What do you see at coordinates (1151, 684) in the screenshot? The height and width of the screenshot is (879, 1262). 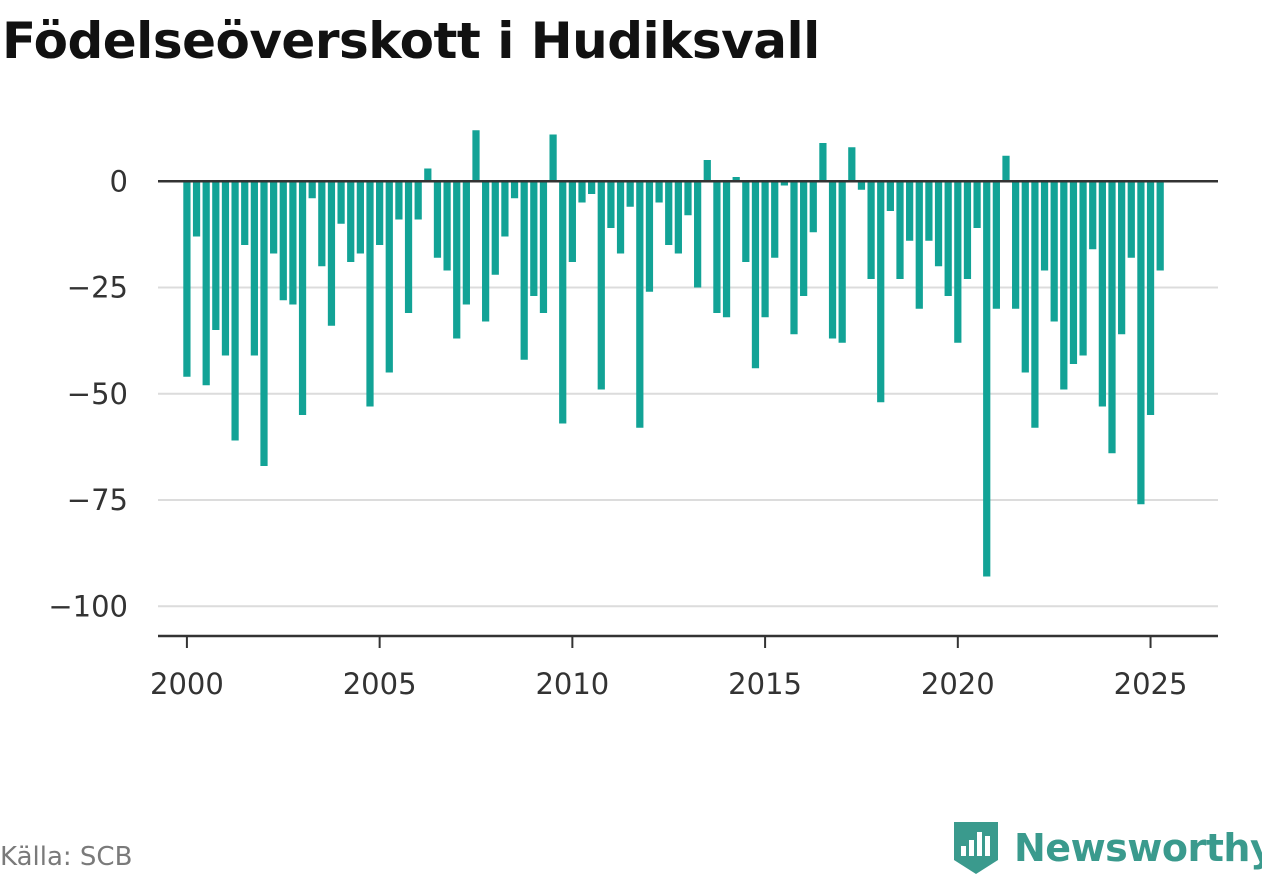 I see `x-tick-label: 2025` at bounding box center [1151, 684].